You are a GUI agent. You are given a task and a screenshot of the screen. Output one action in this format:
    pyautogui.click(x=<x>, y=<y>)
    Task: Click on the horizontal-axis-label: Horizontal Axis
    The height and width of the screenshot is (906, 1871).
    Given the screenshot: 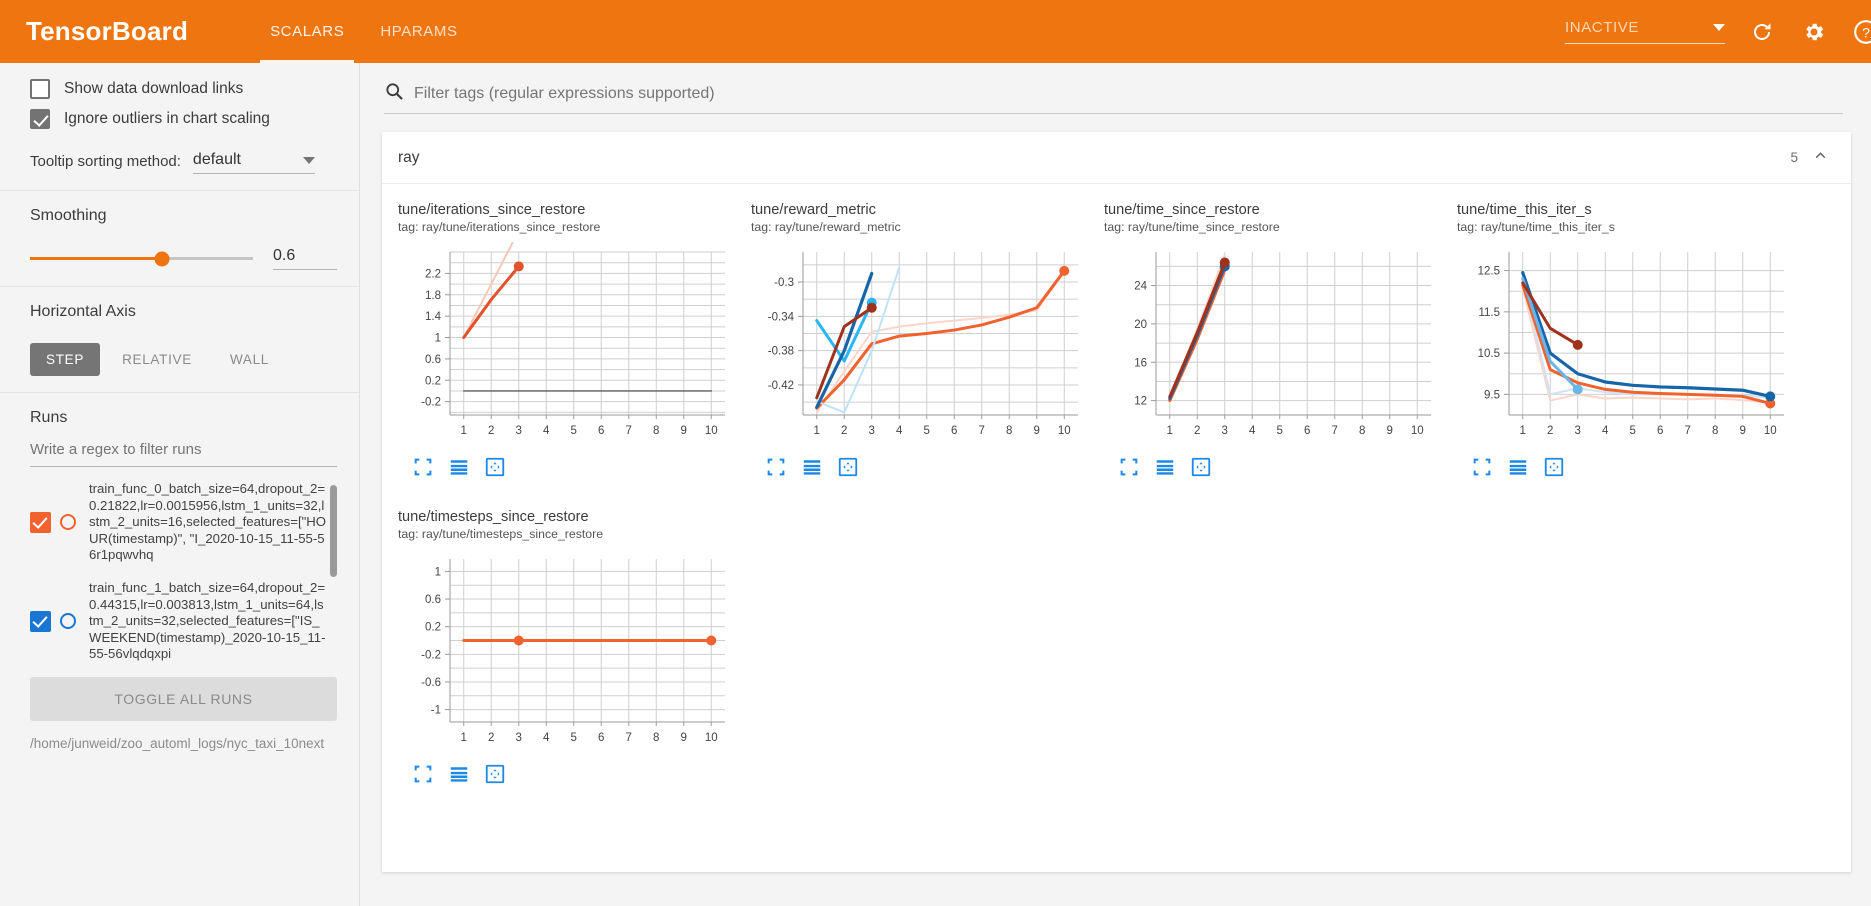 What is the action you would take?
    pyautogui.click(x=83, y=311)
    